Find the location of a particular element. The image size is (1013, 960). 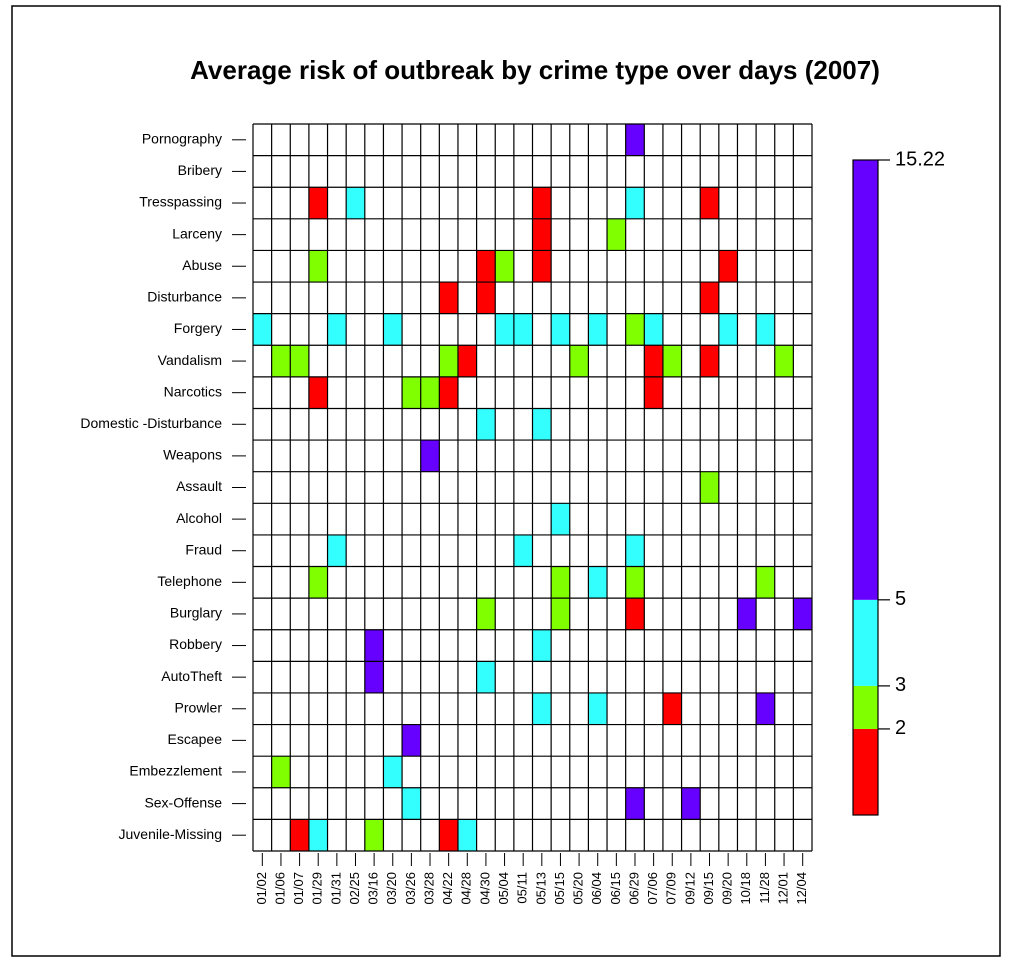

row-label: Prowler is located at coordinates (199, 707).